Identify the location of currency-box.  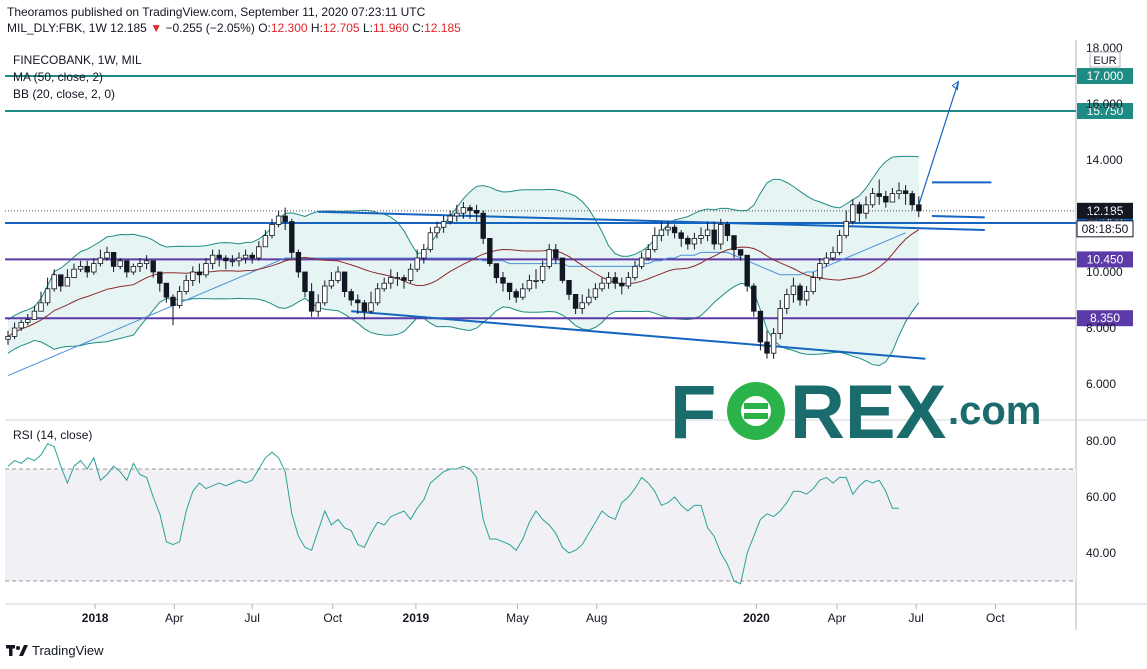
(1105, 59).